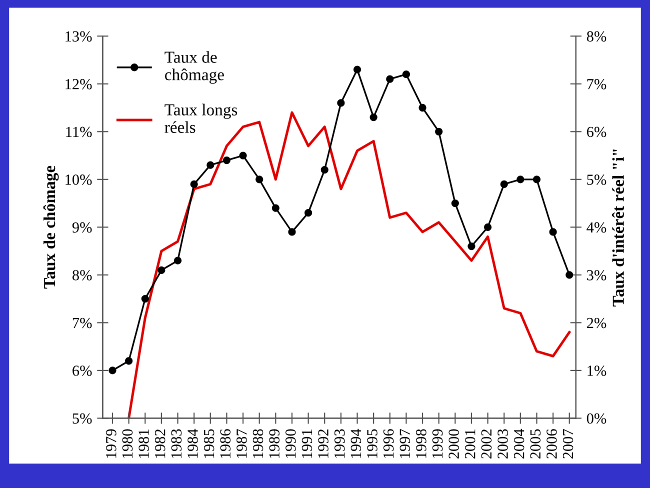 The height and width of the screenshot is (488, 650). I want to click on x-tick-label: 1996, so click(388, 443).